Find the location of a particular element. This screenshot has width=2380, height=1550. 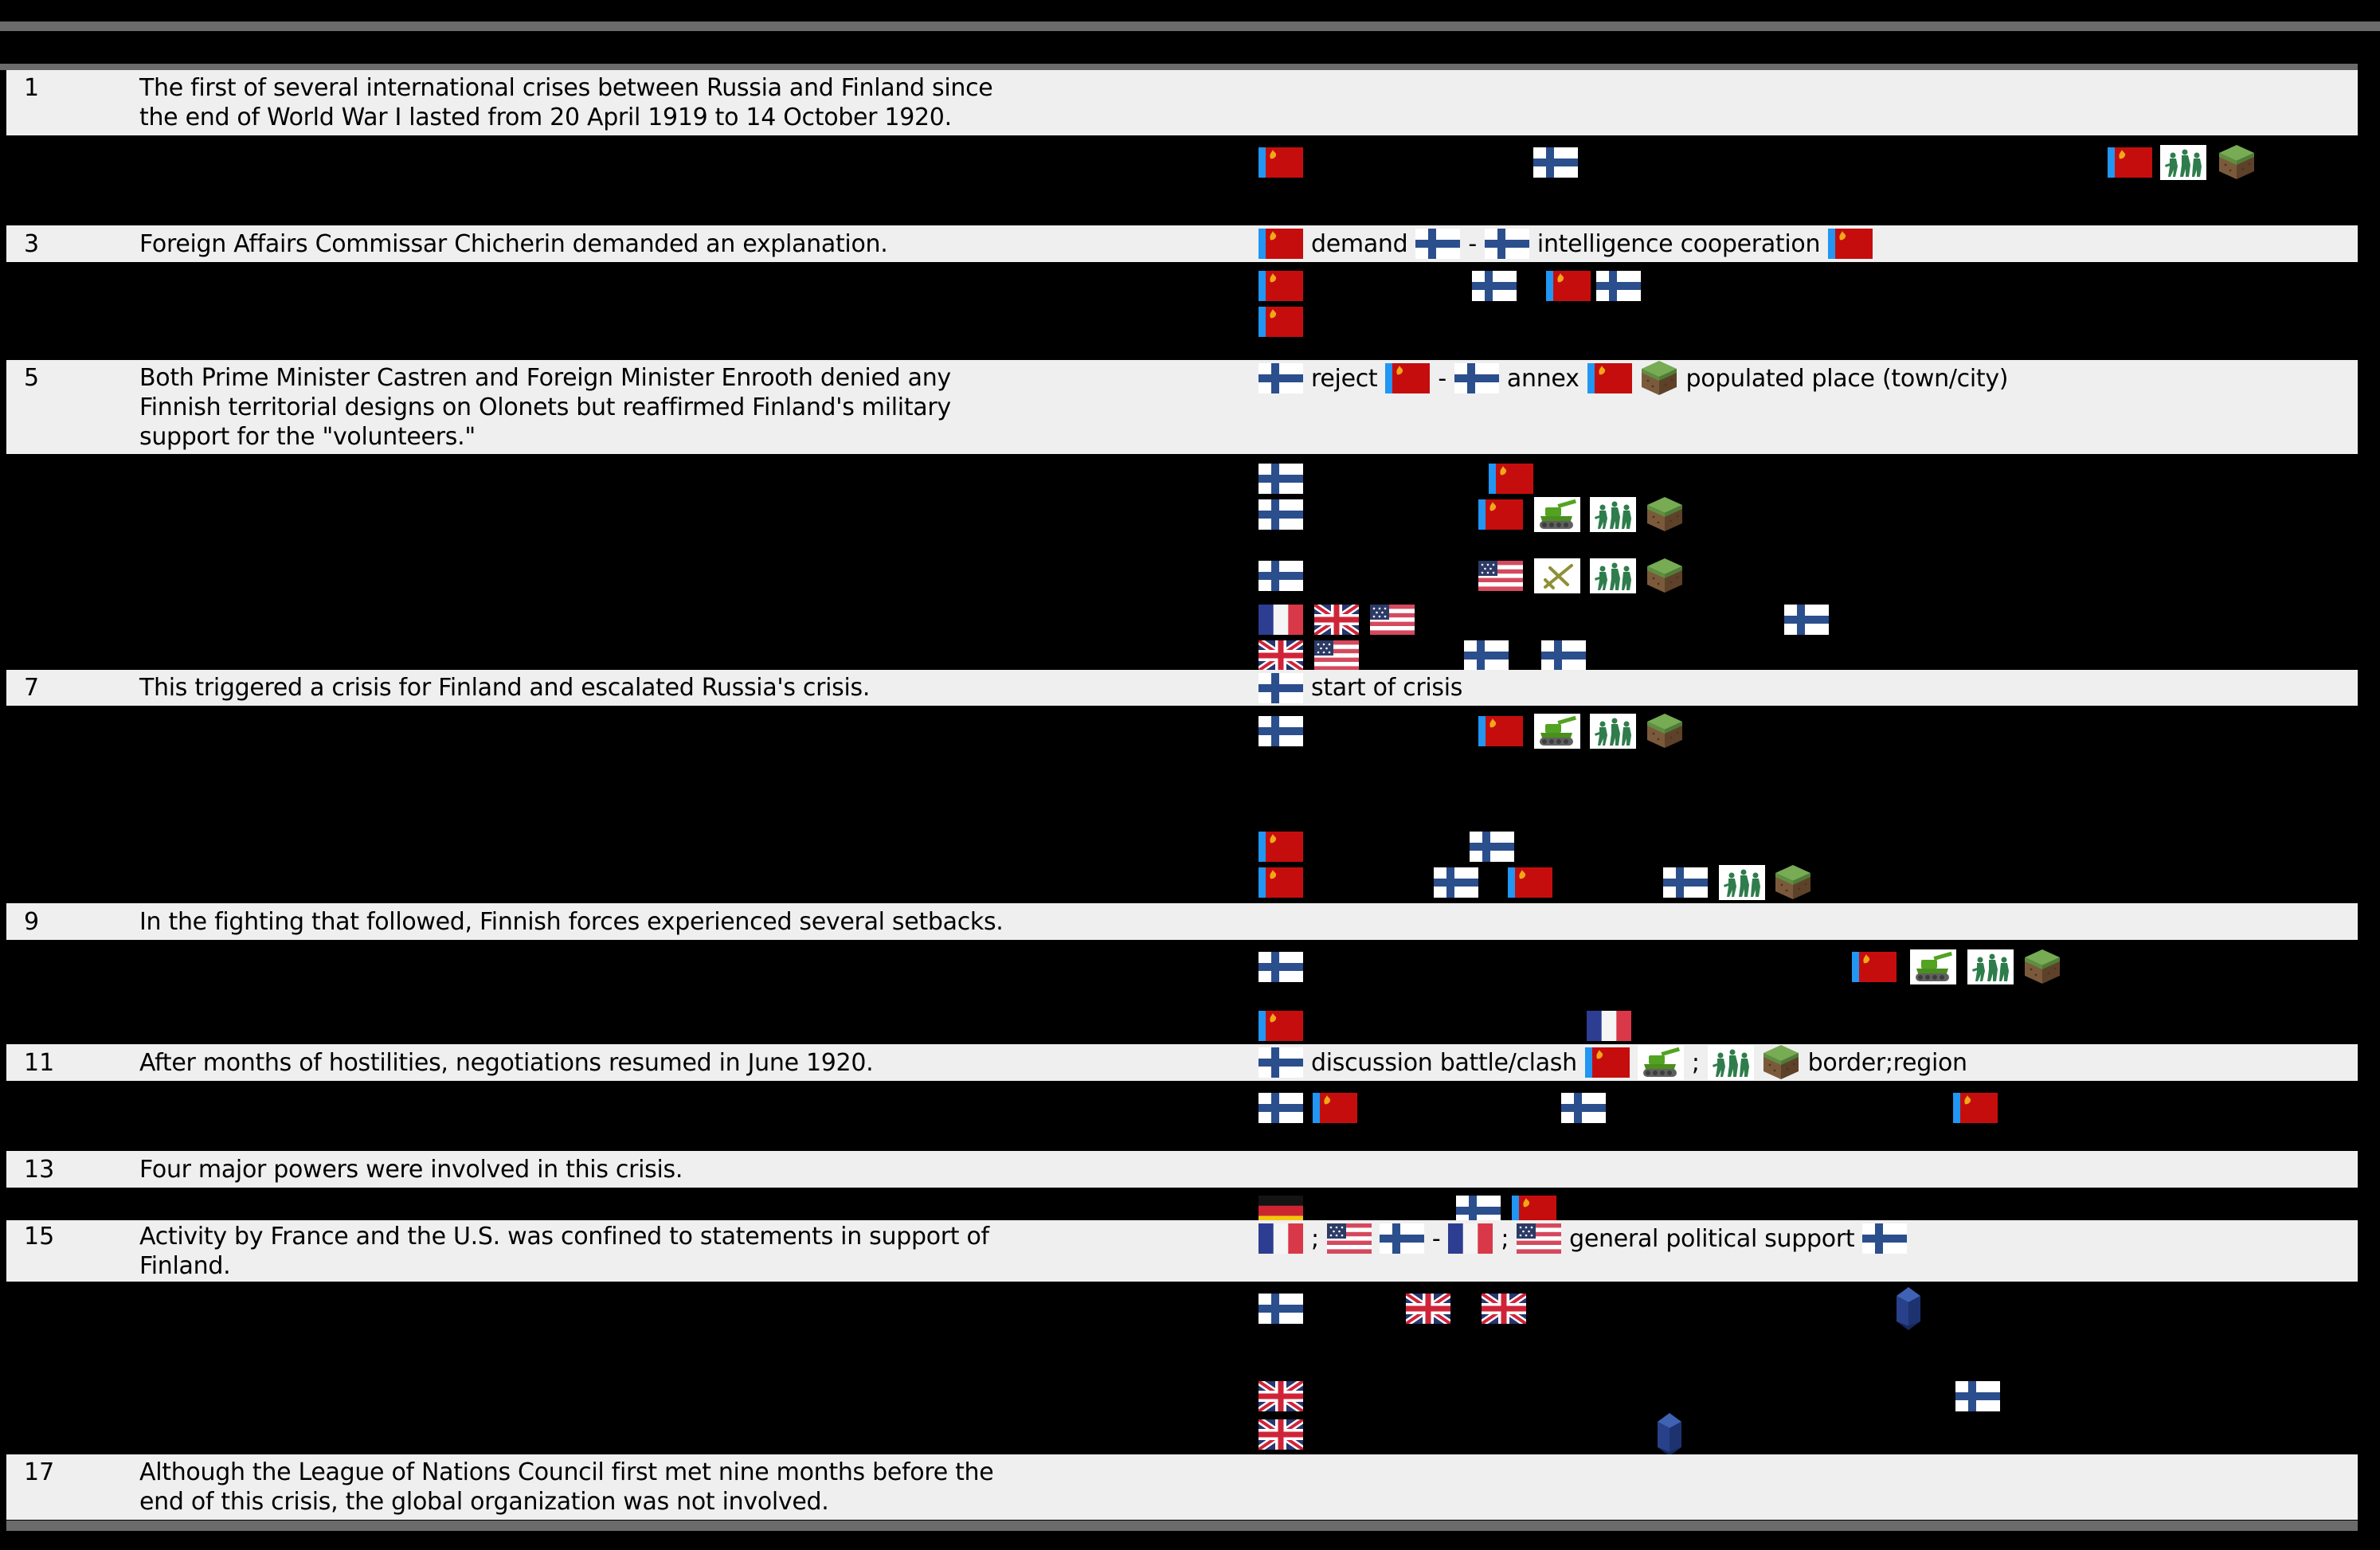

sentence-number: 15 is located at coordinates (39, 1237).